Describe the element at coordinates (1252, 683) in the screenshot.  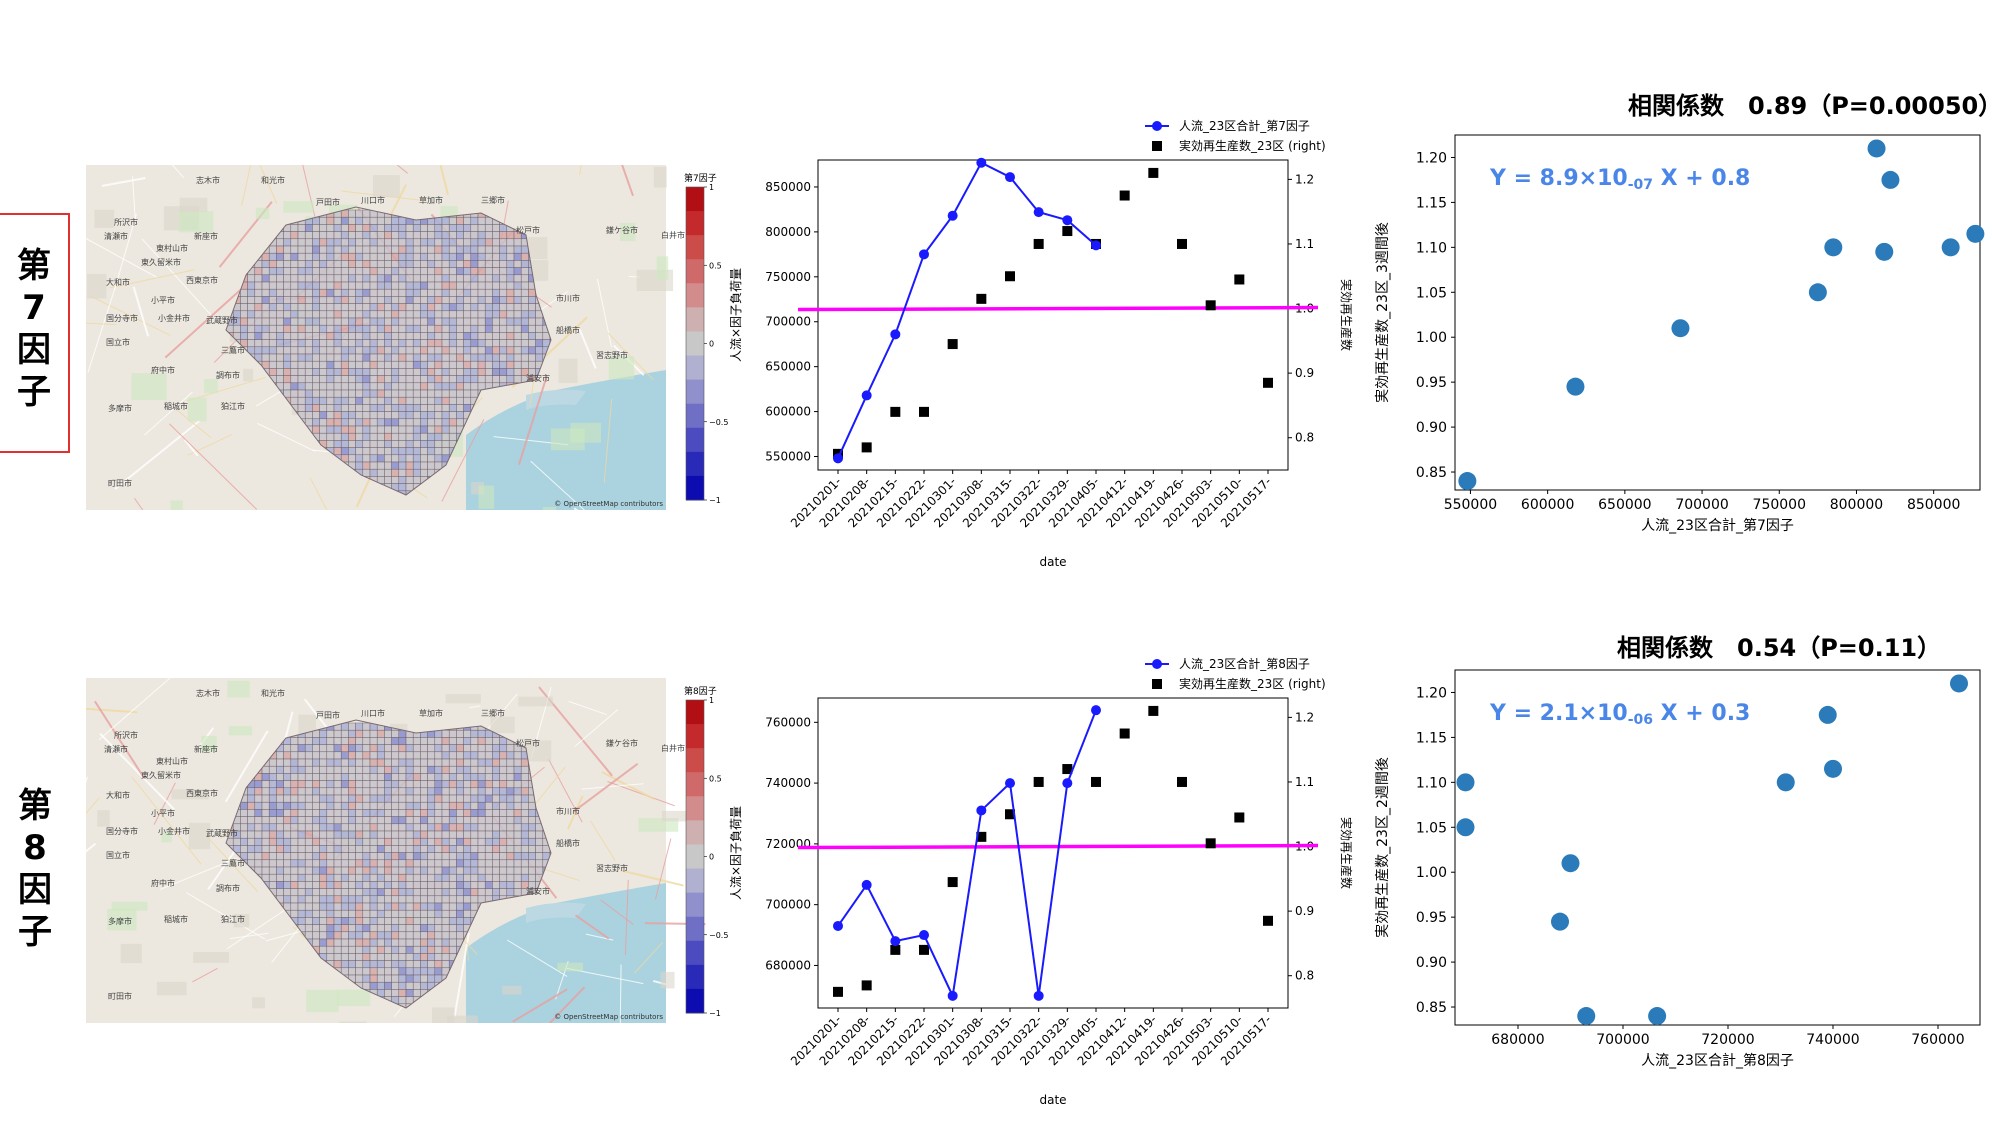
I see `legend-entry: 実効再生産数_23区 (right)` at that location.